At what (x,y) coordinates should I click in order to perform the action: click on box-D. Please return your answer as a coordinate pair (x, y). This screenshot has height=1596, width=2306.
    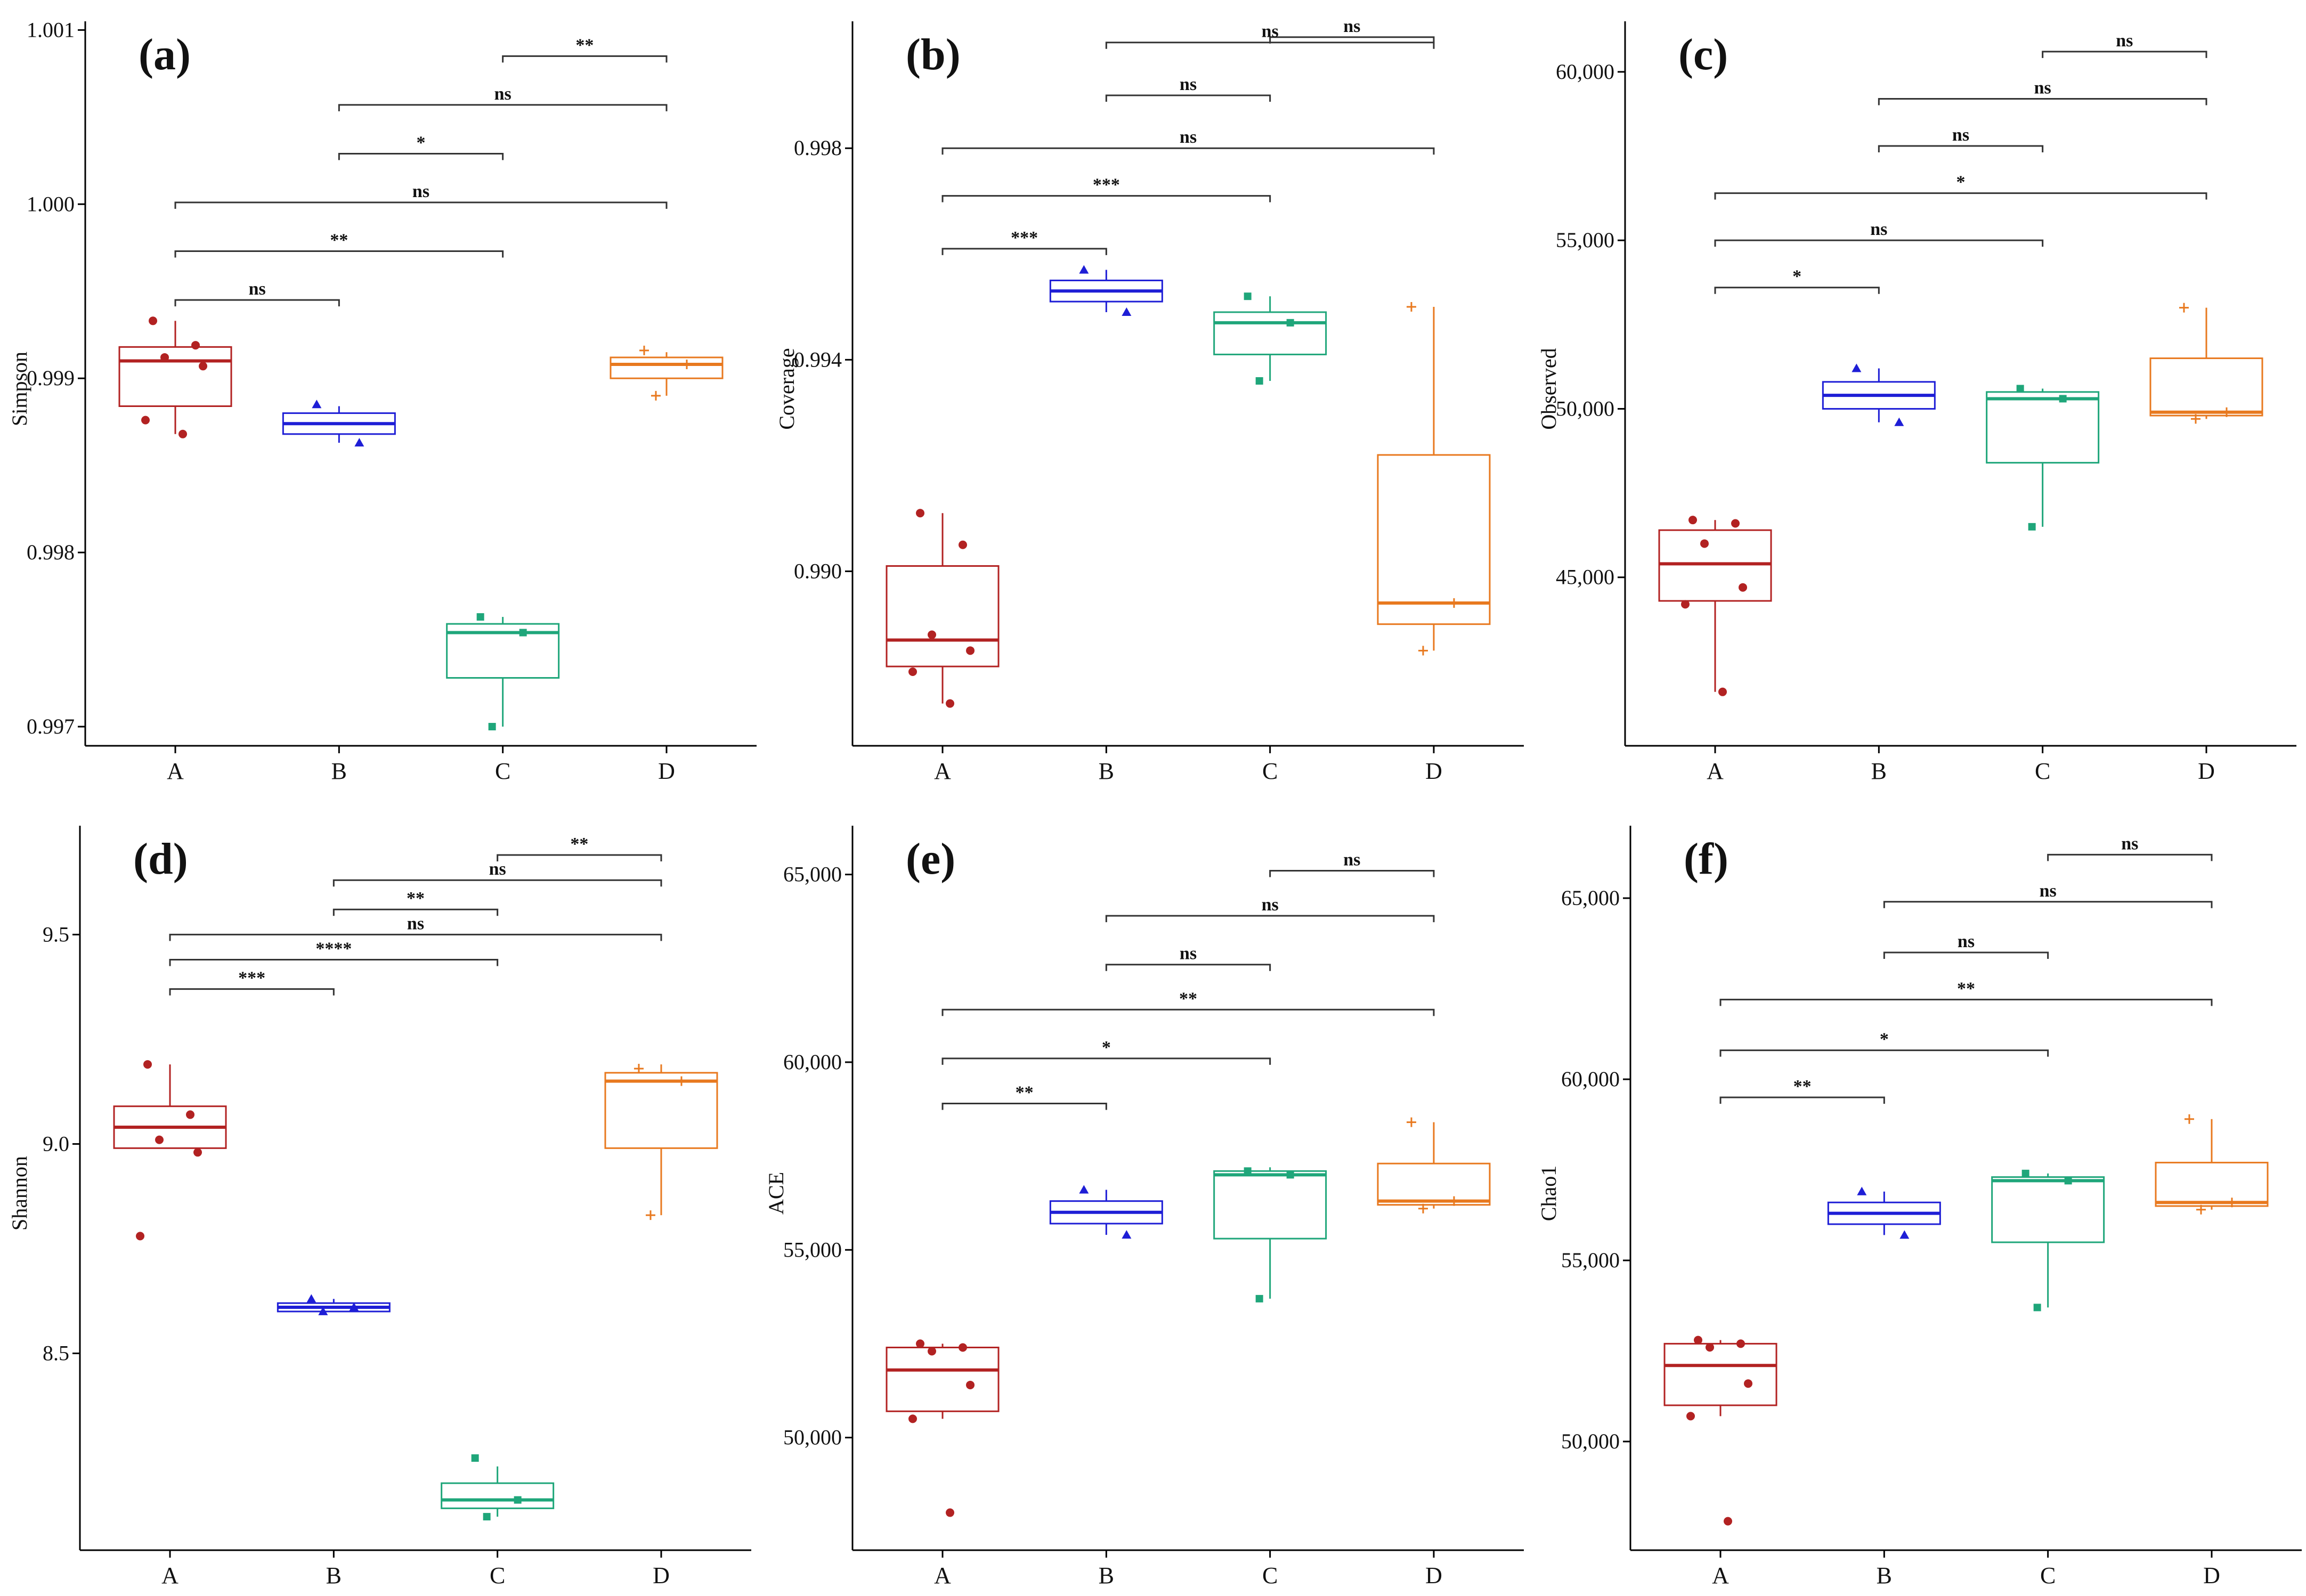
    Looking at the image, I should click on (1434, 1165).